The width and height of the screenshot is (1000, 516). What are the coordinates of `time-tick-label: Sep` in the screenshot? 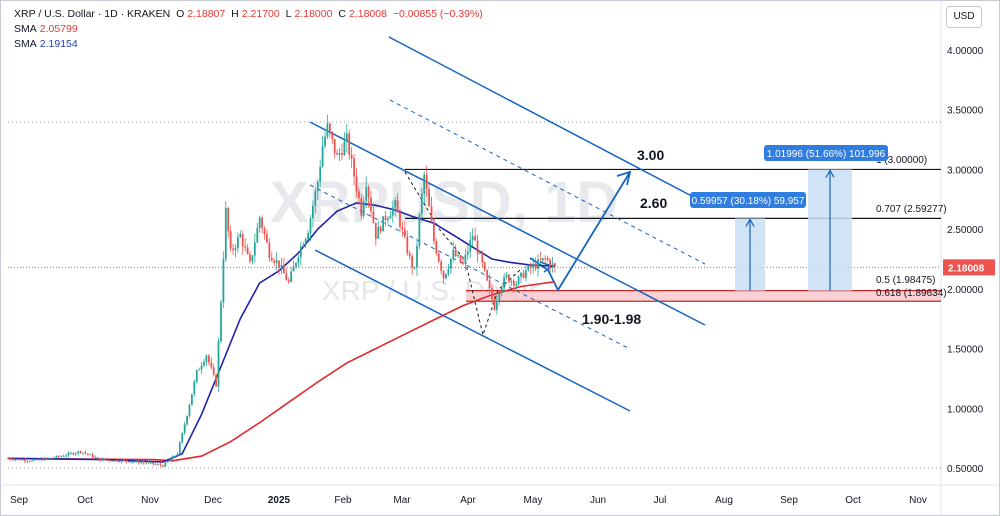 It's located at (789, 500).